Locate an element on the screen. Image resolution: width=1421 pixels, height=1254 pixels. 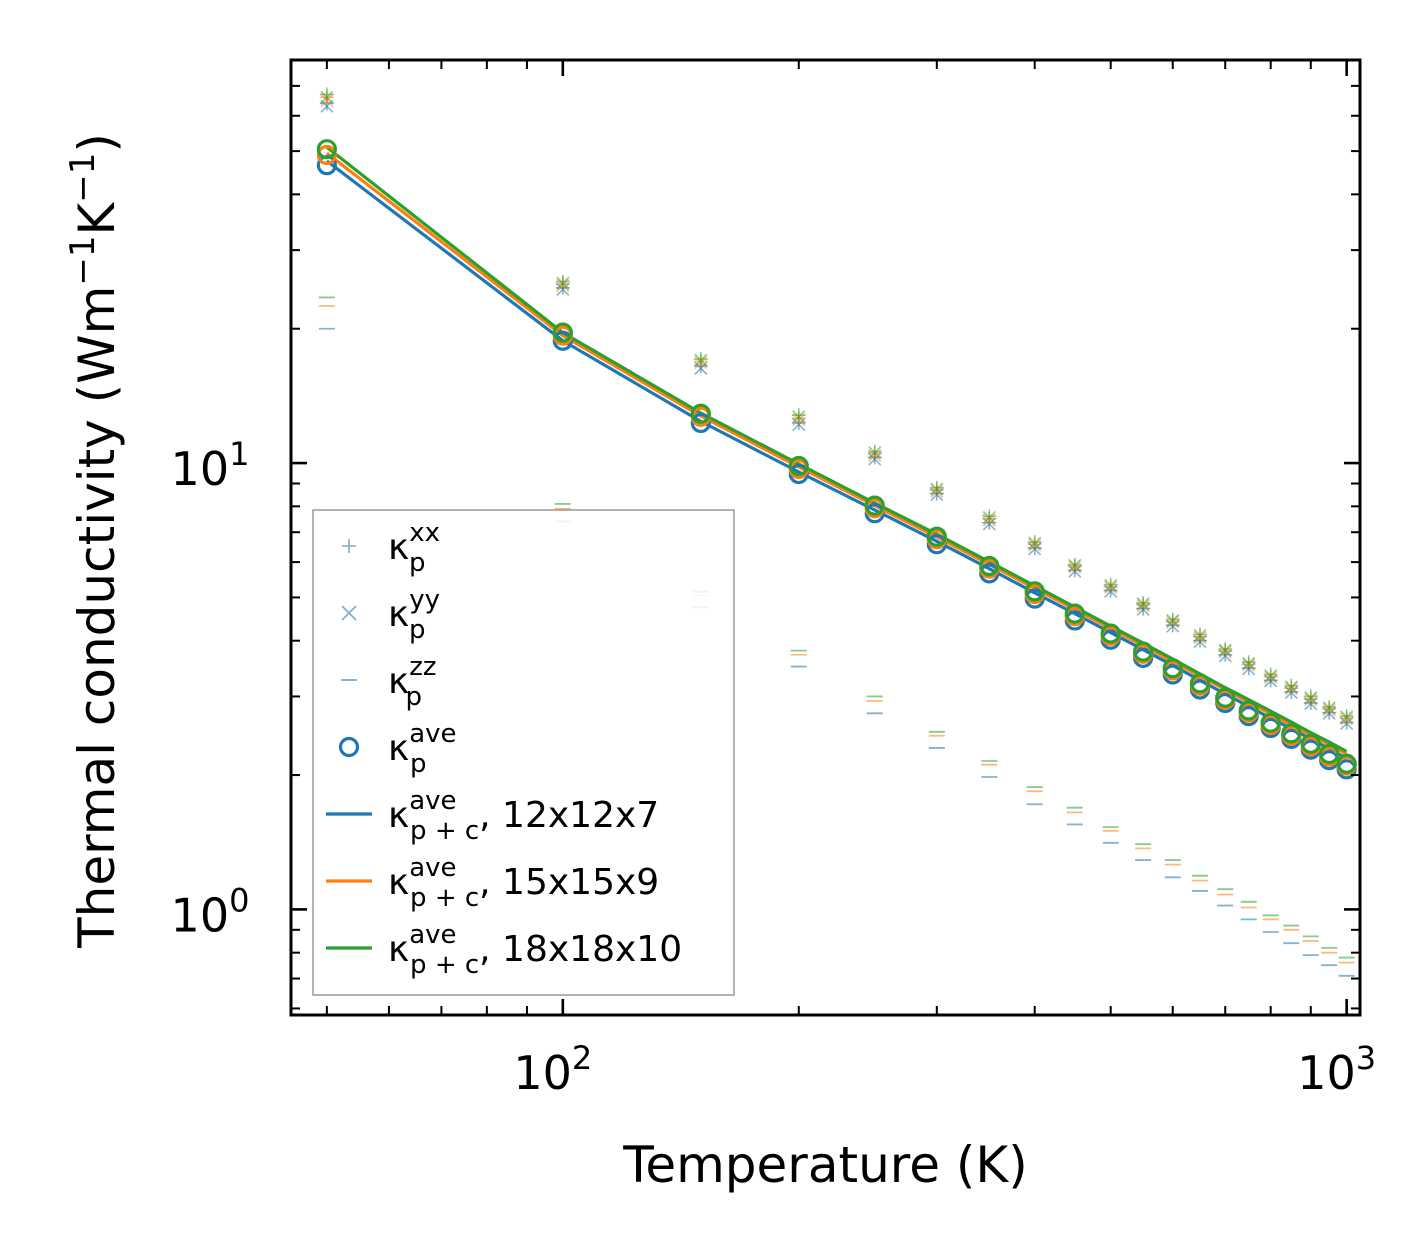
x-tick-label: 10³ is located at coordinates (1336, 1069).